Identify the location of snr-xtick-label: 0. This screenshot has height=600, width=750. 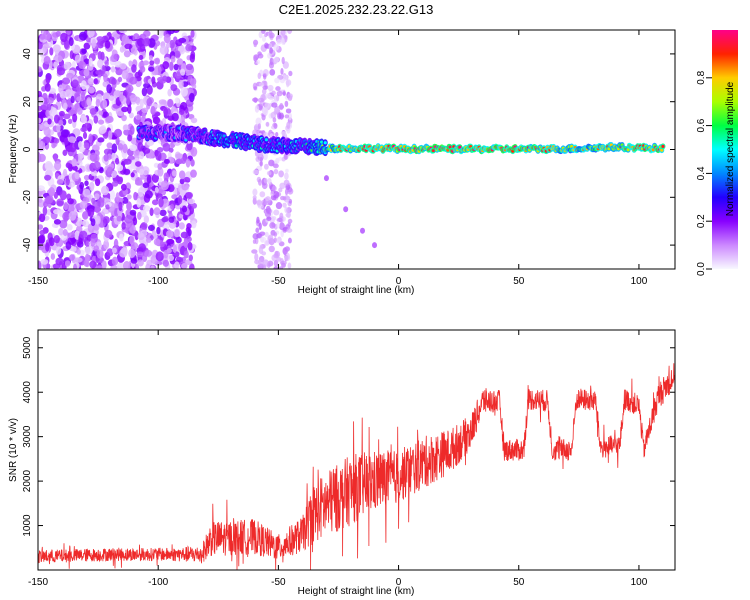
(399, 582).